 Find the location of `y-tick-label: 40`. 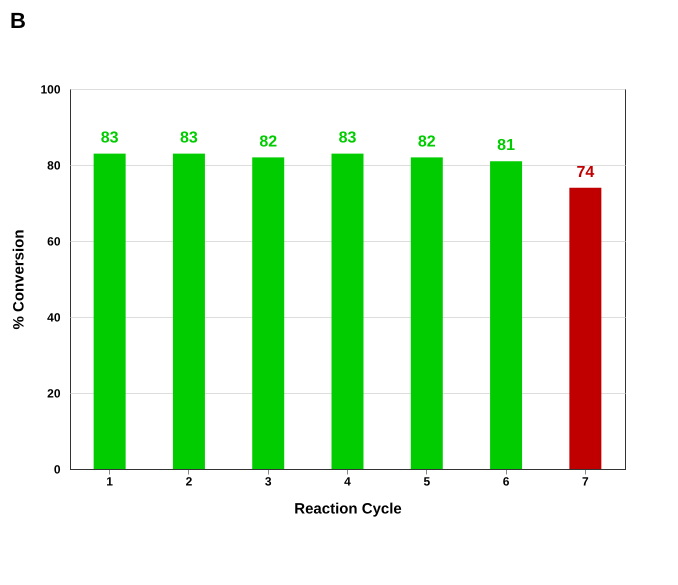

y-tick-label: 40 is located at coordinates (54, 317).